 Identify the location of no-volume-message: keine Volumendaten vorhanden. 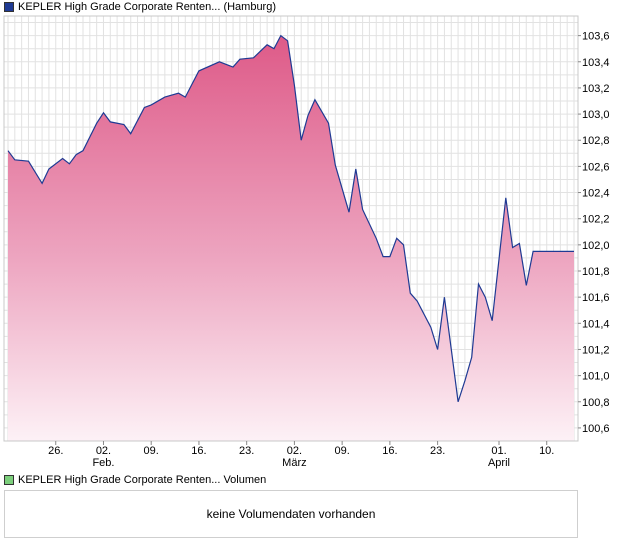
(291, 514).